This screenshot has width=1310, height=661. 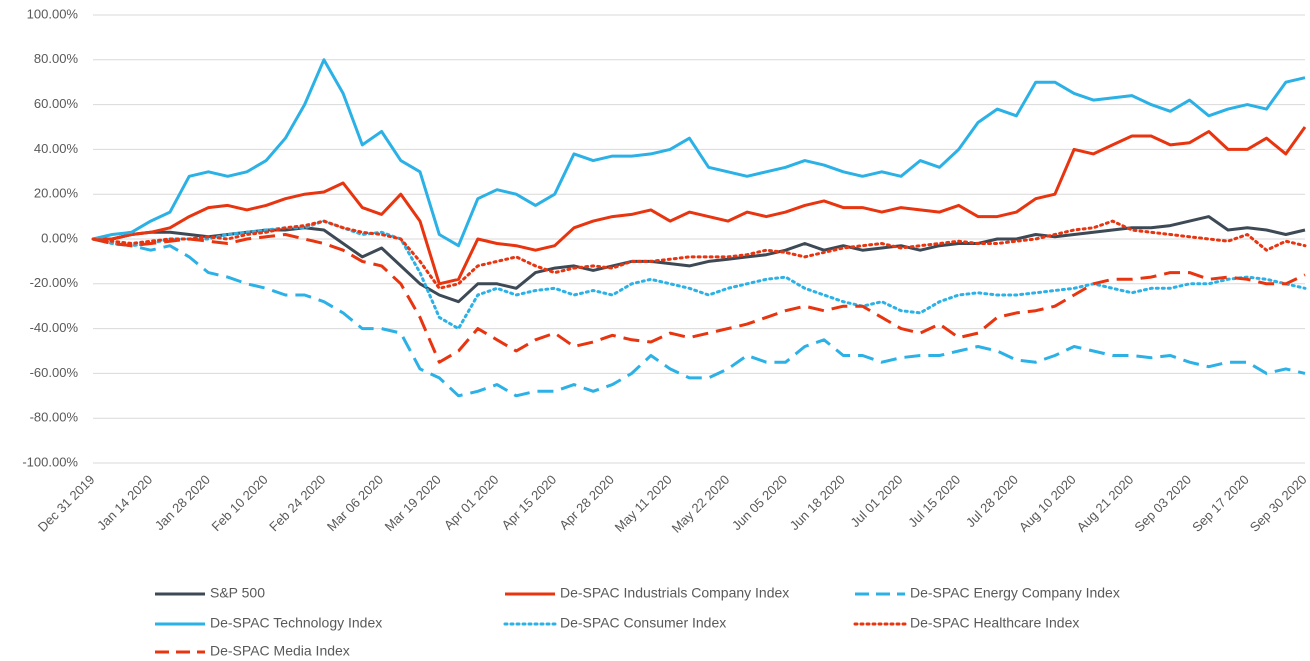 I want to click on x-tick-label: Jun 18 2020, so click(x=817, y=502).